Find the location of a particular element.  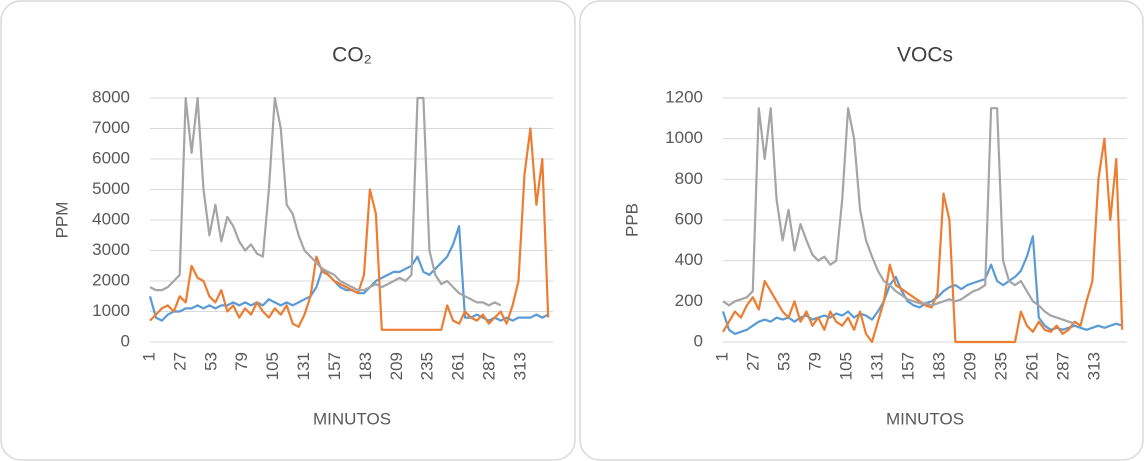

y-tick-label: 3000 is located at coordinates (111, 249).